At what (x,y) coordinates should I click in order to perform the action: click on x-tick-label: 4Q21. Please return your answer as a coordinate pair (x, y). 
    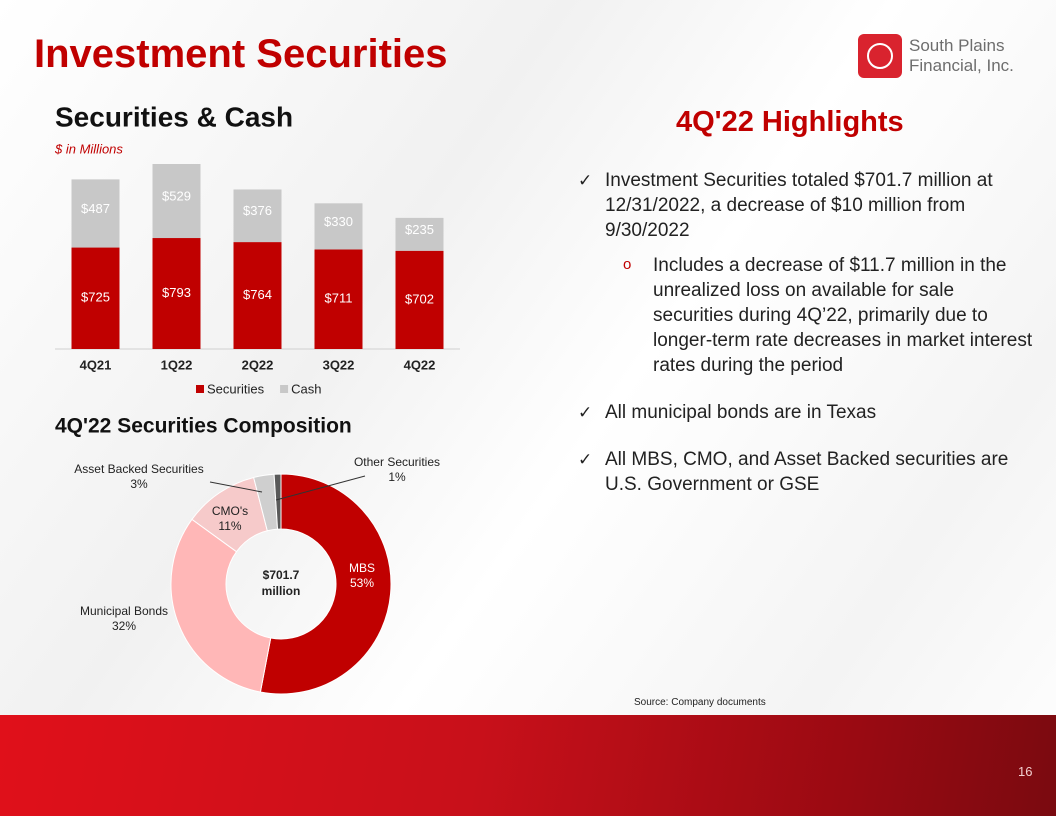
    Looking at the image, I should click on (96, 364).